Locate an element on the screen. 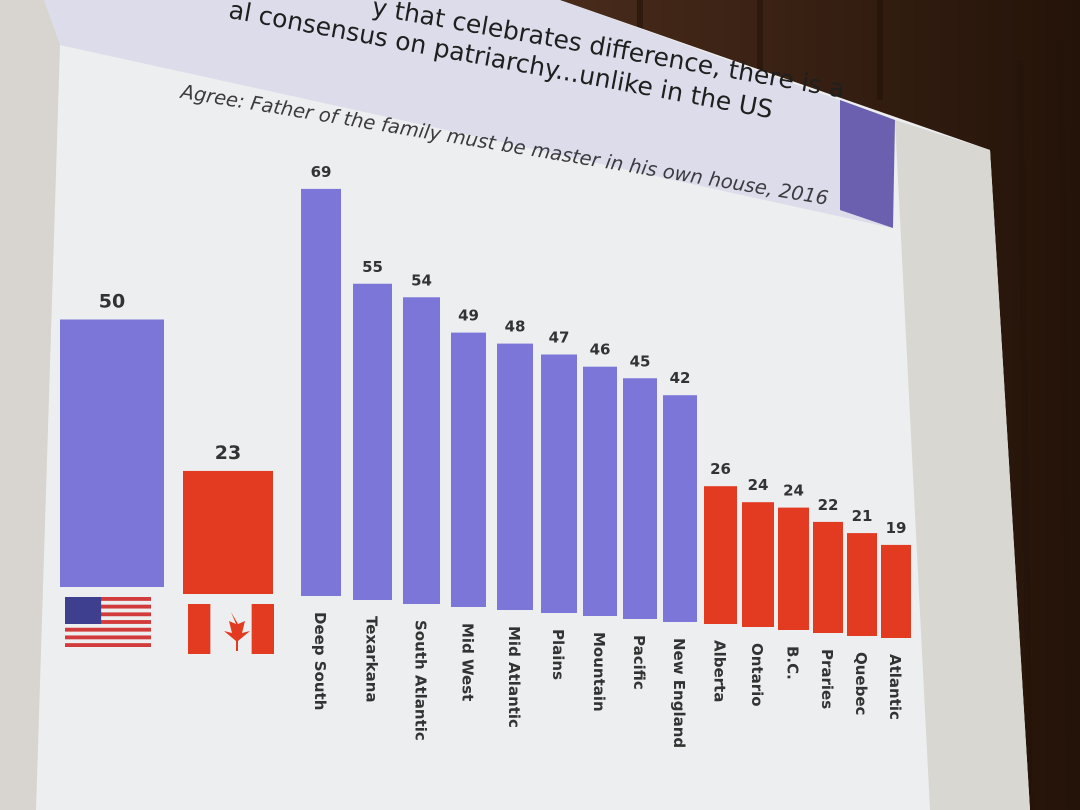 The height and width of the screenshot is (810, 1080). category-label-b-c-: B.C. is located at coordinates (793, 663).